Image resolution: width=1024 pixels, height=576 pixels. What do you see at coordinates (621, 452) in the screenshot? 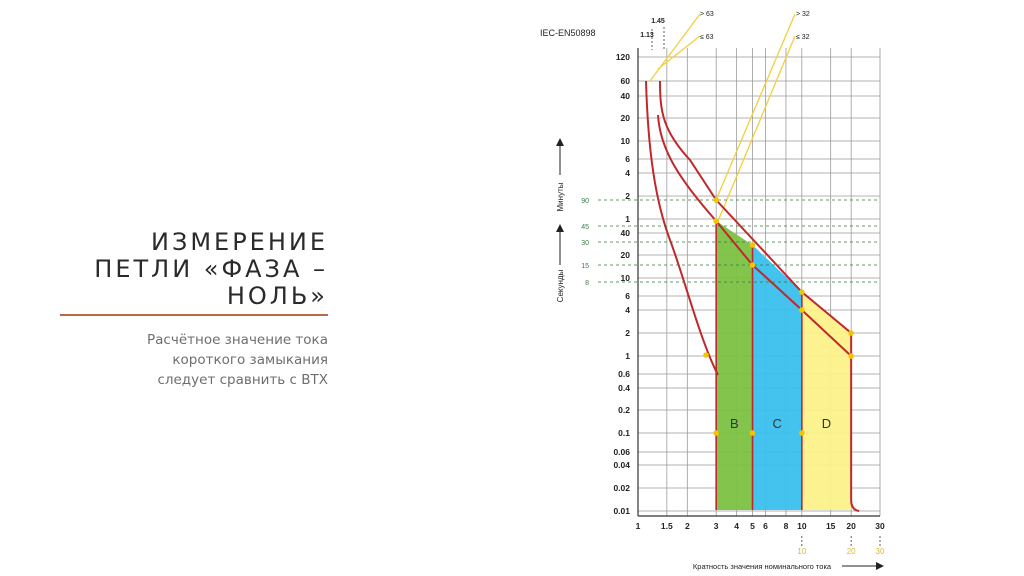
I see `y-seconds-tick-label: 0.06` at bounding box center [621, 452].